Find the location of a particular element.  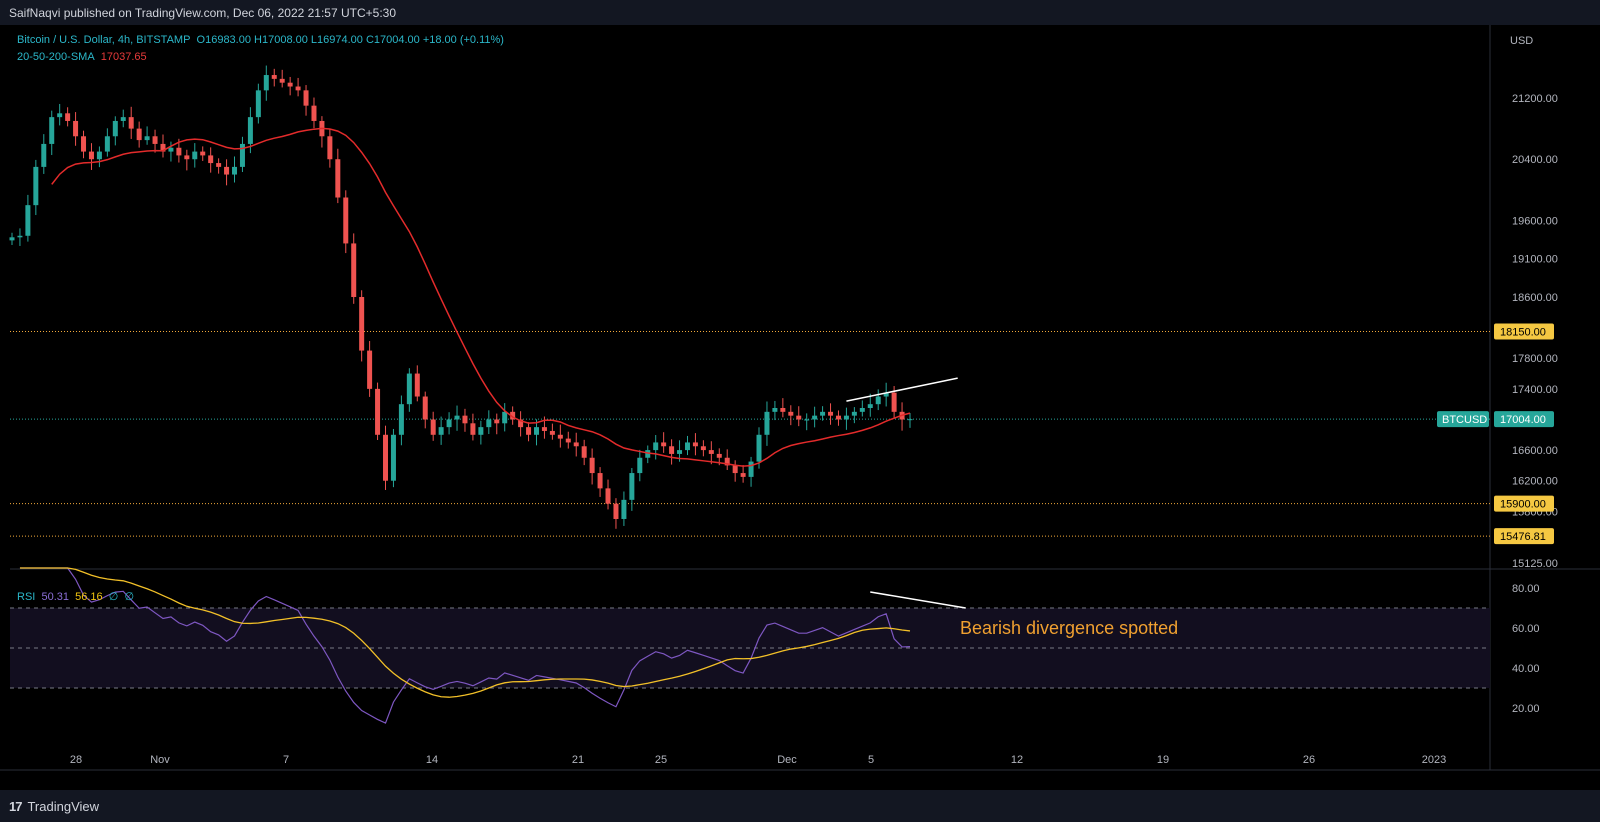

brand-label: TradingView is located at coordinates (63, 806).